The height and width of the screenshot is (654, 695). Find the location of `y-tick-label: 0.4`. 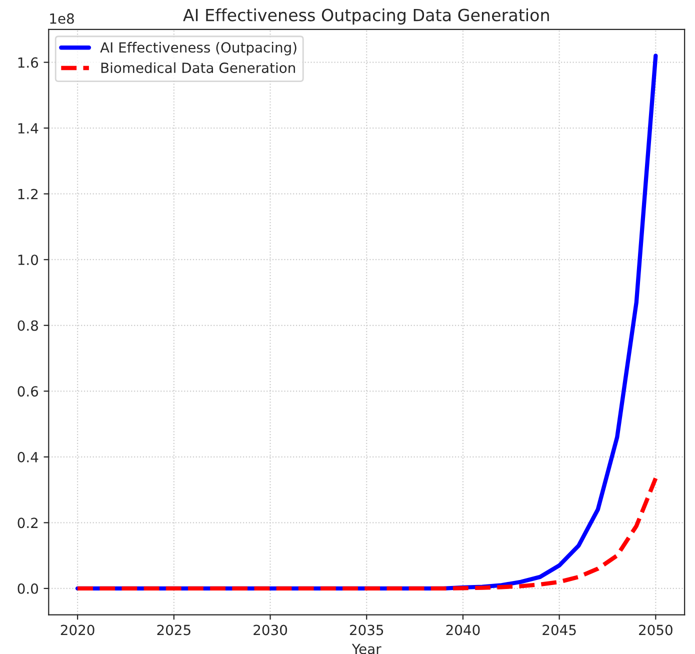

y-tick-label: 0.4 is located at coordinates (28, 457).